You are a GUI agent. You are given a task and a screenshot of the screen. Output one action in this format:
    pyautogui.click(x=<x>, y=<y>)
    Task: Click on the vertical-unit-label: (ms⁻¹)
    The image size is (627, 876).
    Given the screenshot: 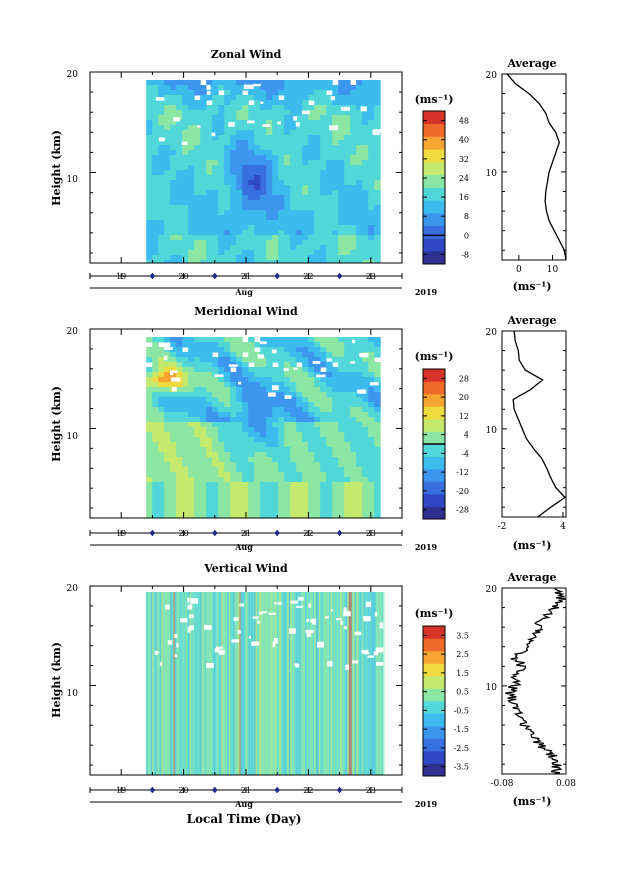 What is the action you would take?
    pyautogui.click(x=434, y=613)
    